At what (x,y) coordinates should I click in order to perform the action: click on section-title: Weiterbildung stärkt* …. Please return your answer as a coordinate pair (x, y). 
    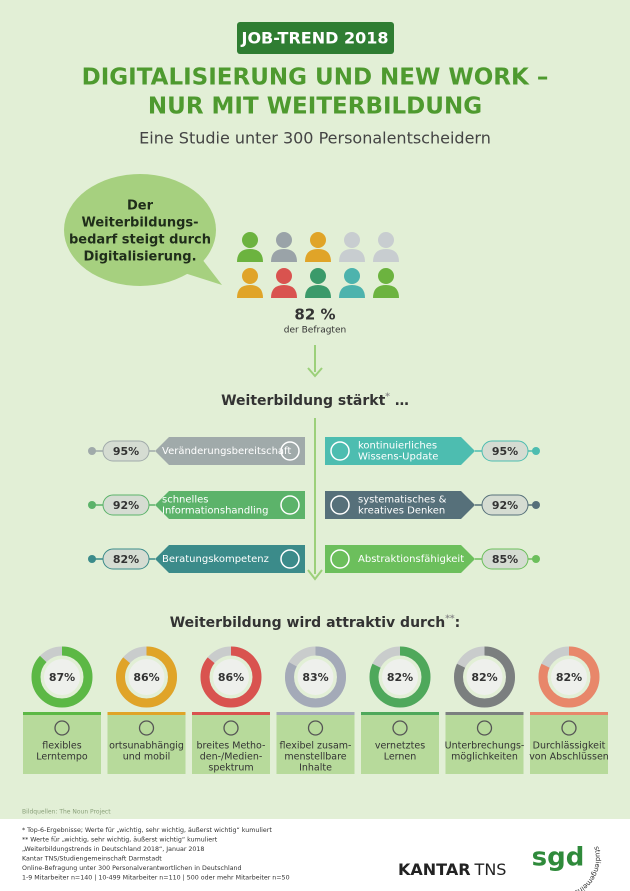
    Looking at the image, I should click on (315, 401).